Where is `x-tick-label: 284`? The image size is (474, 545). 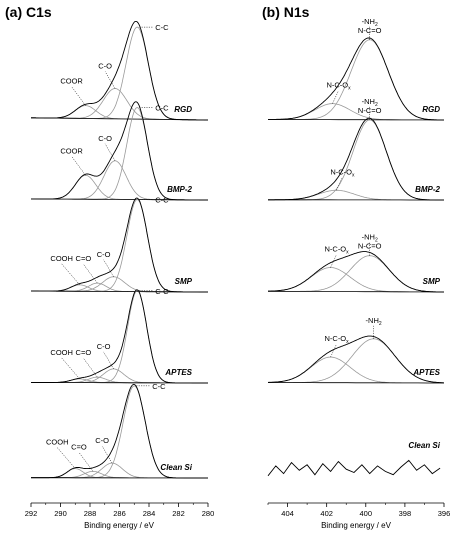
x-tick-label: 284 is located at coordinates (149, 513).